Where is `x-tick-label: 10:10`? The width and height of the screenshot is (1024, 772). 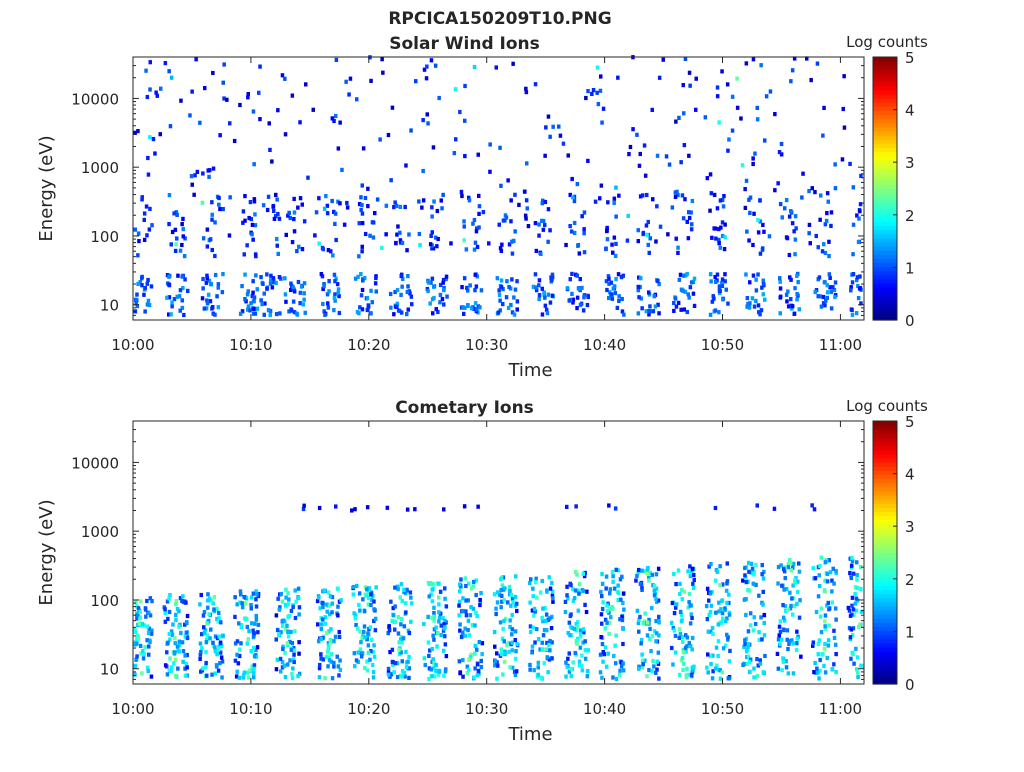 x-tick-label: 10:10 is located at coordinates (250, 345).